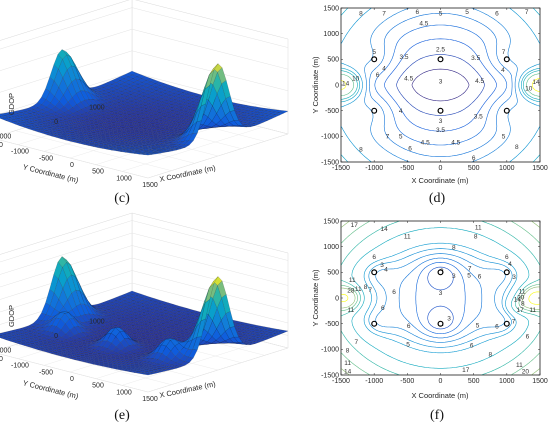 Image resolution: width=550 pixels, height=426 pixels. I want to click on contour-f-anchors, so click(440, 298).